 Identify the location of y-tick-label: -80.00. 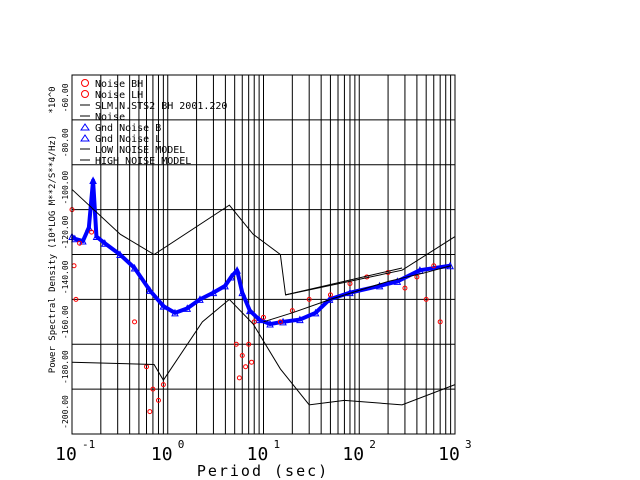
(65, 142).